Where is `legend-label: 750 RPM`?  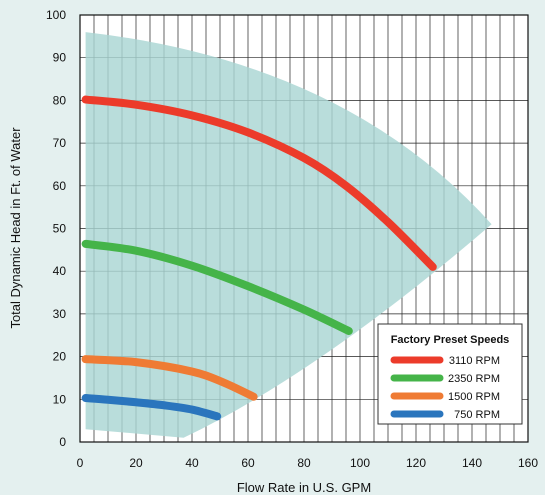
legend-label: 750 RPM is located at coordinates (477, 415).